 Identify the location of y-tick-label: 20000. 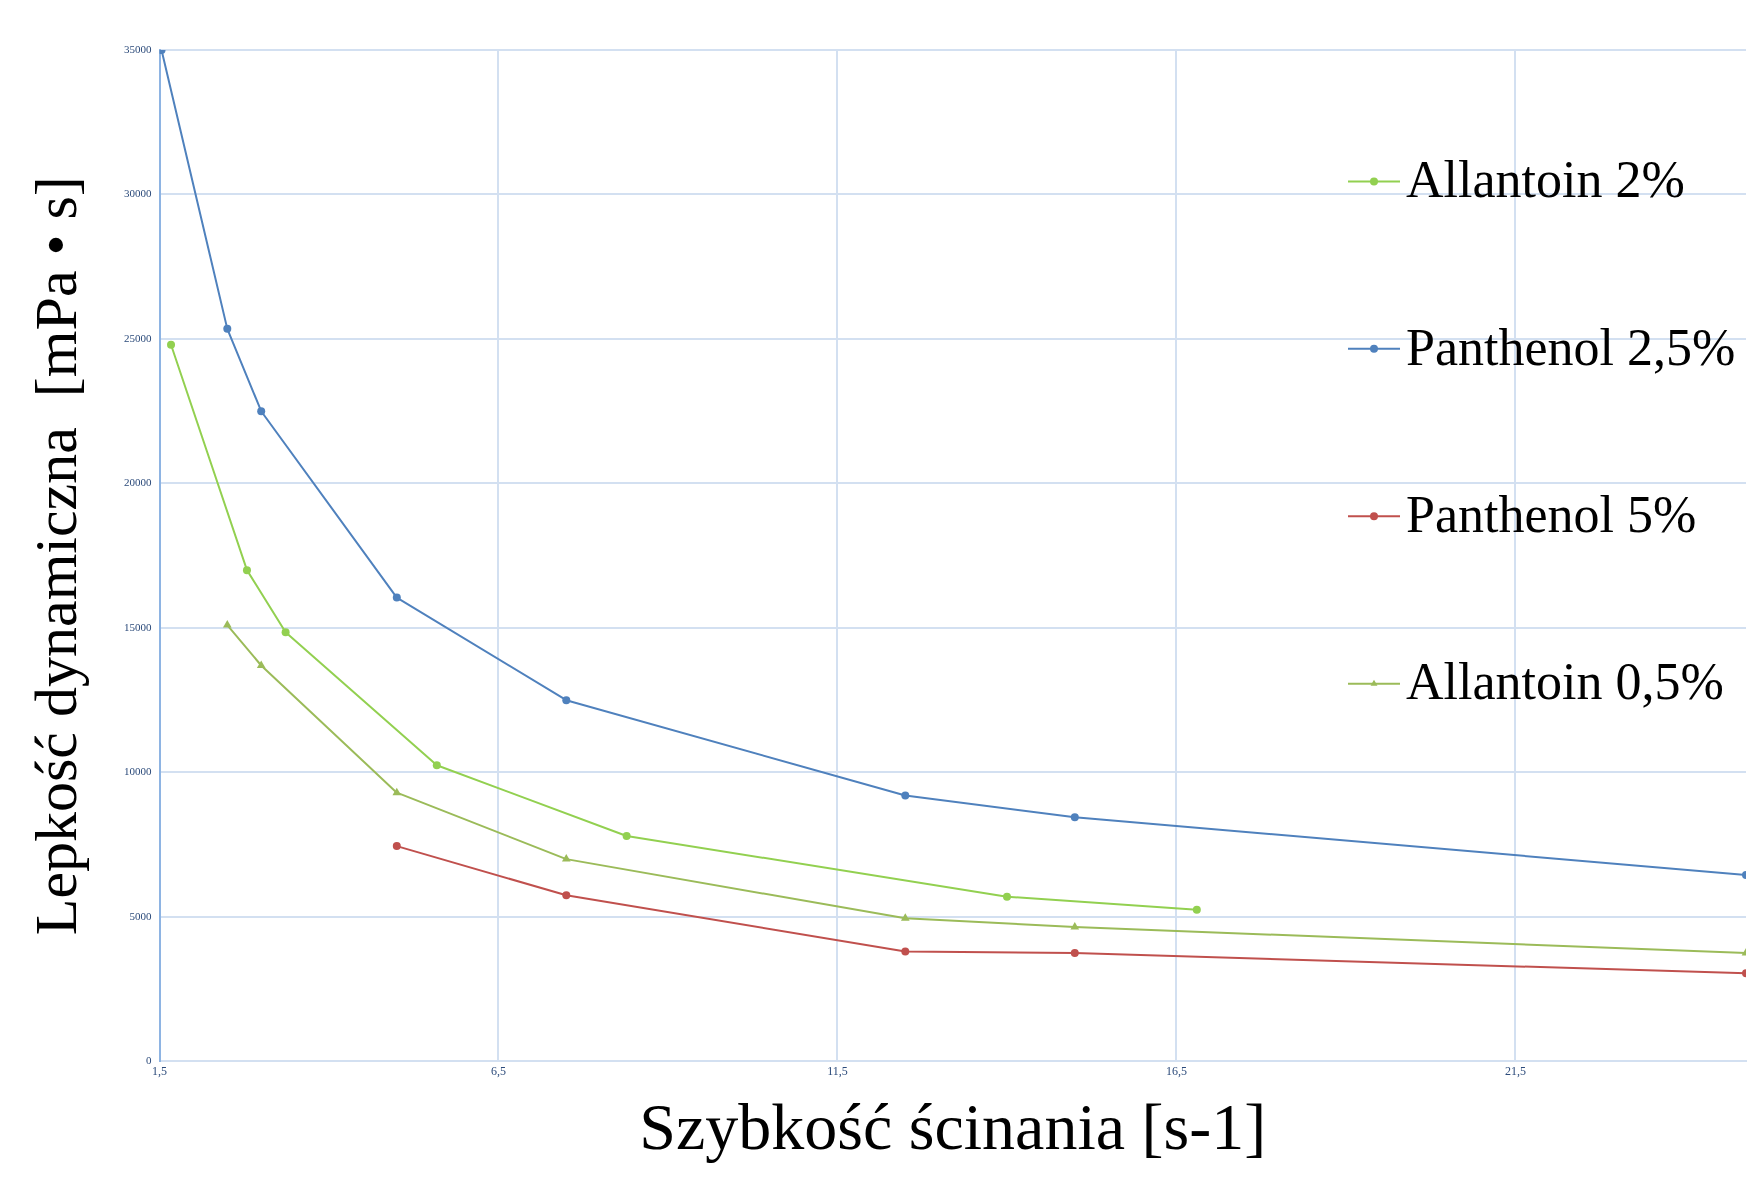
(138, 482).